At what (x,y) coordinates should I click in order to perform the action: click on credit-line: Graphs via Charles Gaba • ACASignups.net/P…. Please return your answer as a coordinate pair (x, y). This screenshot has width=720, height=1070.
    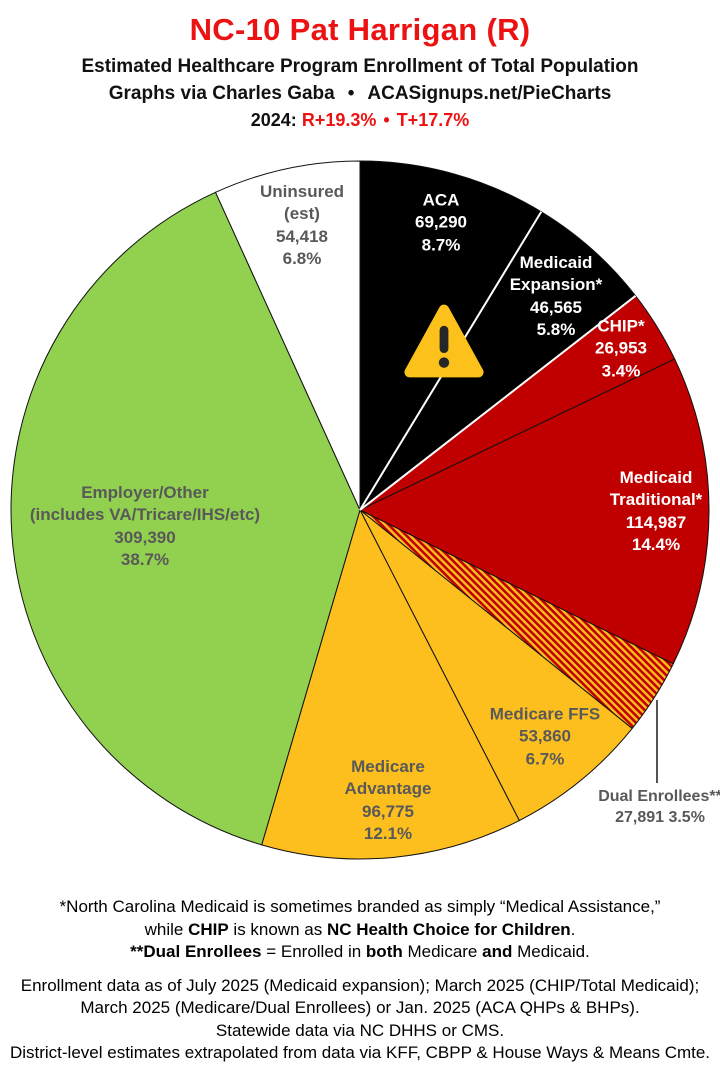
    Looking at the image, I should click on (360, 94).